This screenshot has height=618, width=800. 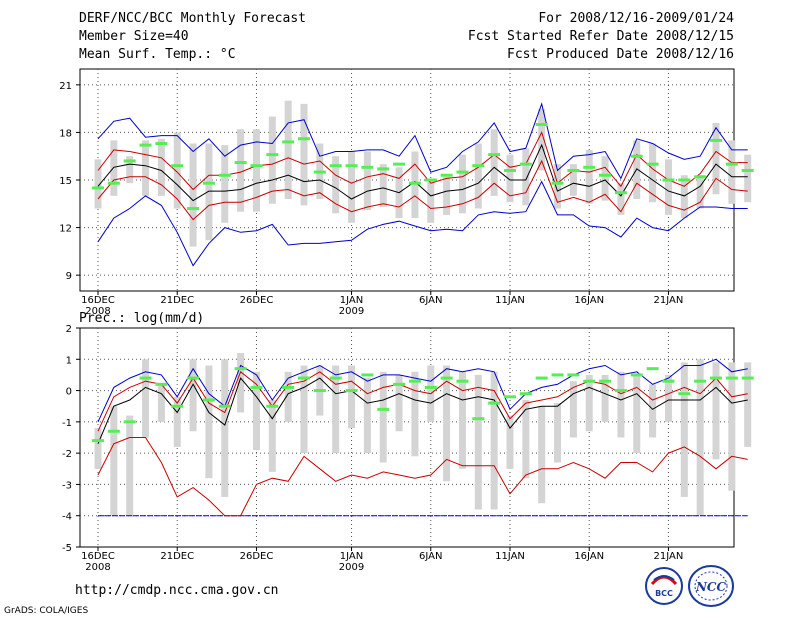 What do you see at coordinates (67, 517) in the screenshot?
I see `y-tick-label: -4` at bounding box center [67, 517].